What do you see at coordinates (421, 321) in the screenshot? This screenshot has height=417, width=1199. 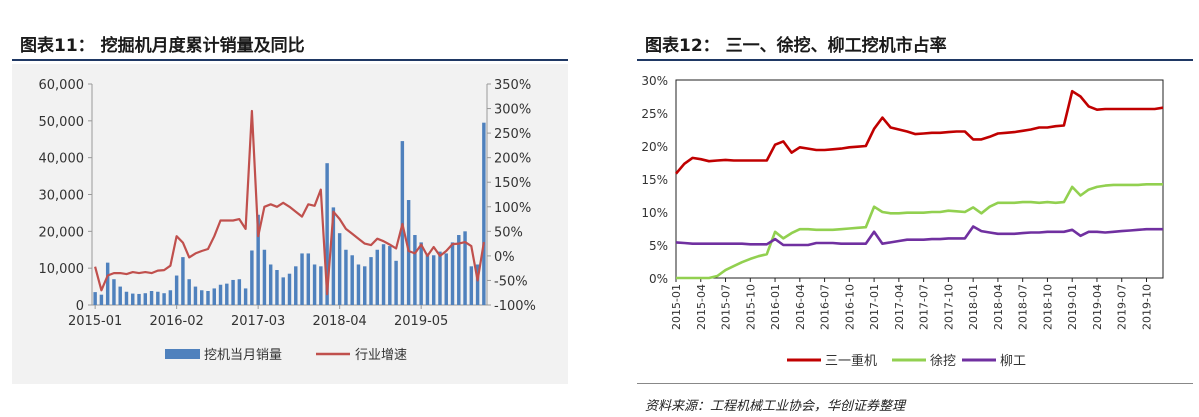 I see `x-tick-label: 2019-05` at bounding box center [421, 321].